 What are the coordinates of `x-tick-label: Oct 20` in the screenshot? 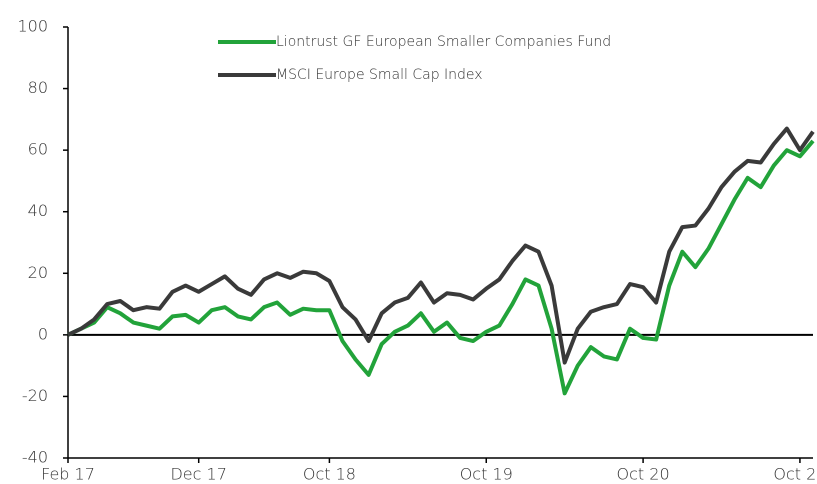 It's located at (643, 474).